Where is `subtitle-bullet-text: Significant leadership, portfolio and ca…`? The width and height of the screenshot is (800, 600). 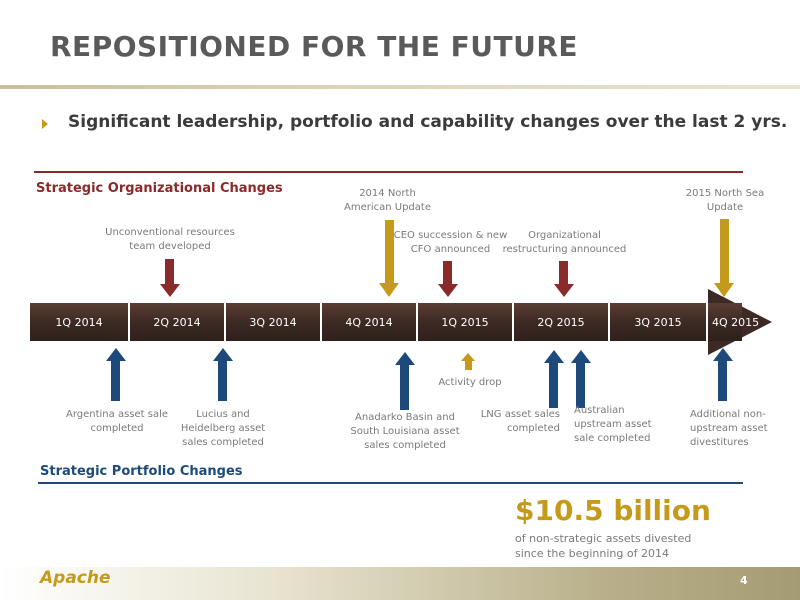 subtitle-bullet-text: Significant leadership, portfolio and ca… is located at coordinates (428, 122).